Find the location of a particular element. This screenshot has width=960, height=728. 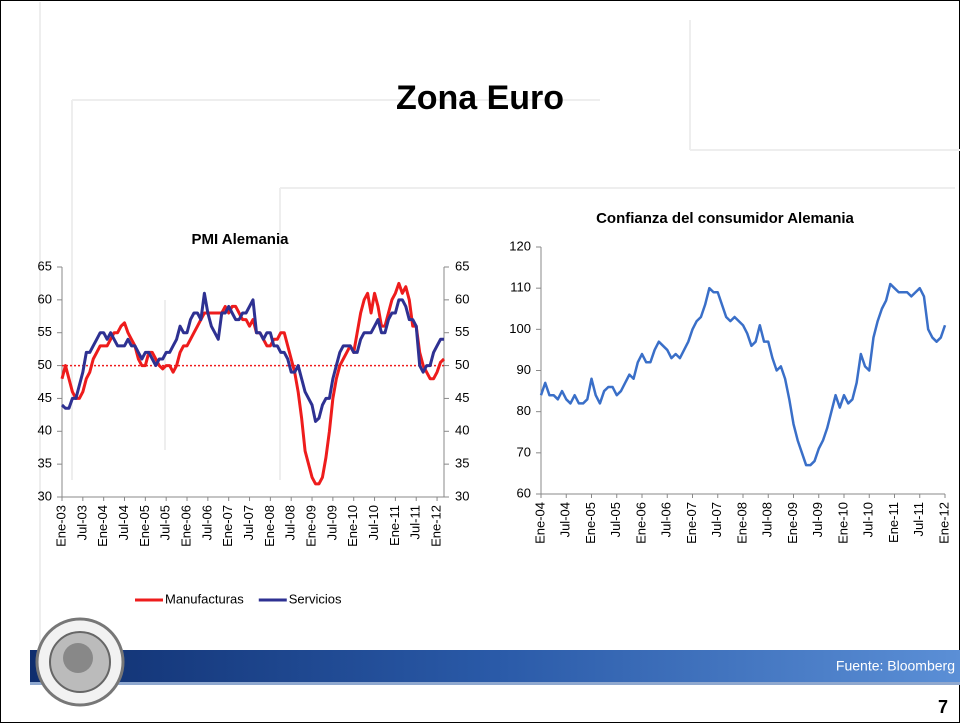

y-tick-label: 55 is located at coordinates (45, 331).